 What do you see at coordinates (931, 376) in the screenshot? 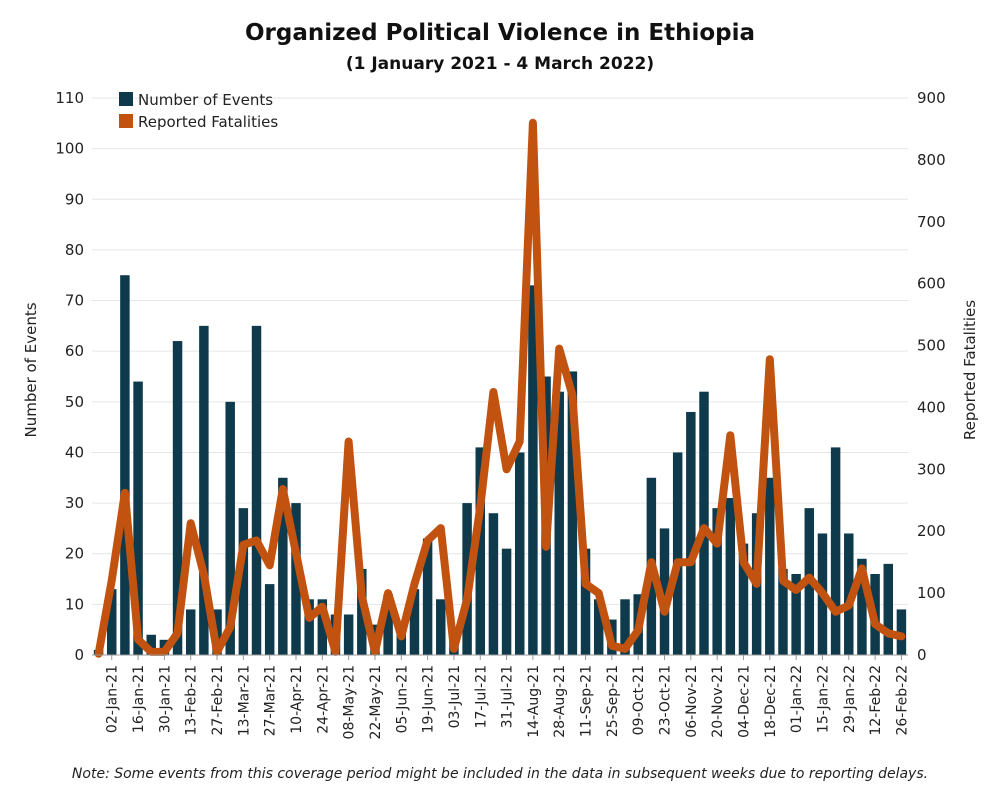
I see `right-axis: 0 100 200 300 400 500 600 700 800 900` at bounding box center [931, 376].